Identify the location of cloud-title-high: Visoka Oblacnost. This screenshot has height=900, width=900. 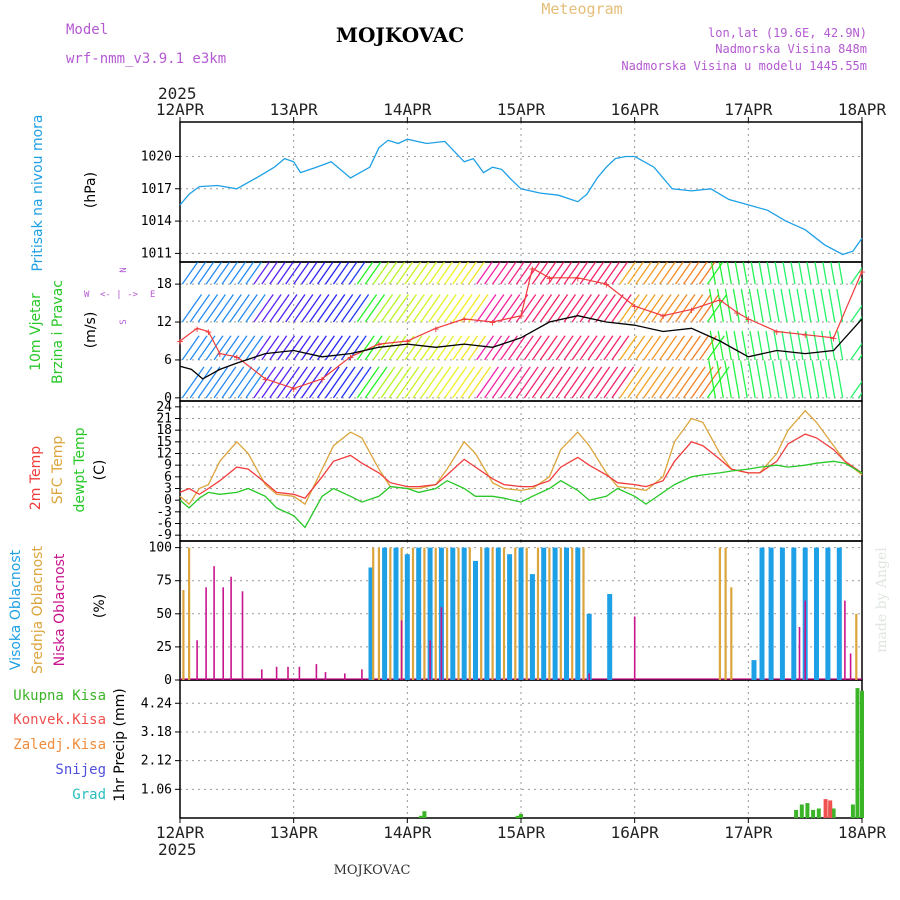
(16, 609).